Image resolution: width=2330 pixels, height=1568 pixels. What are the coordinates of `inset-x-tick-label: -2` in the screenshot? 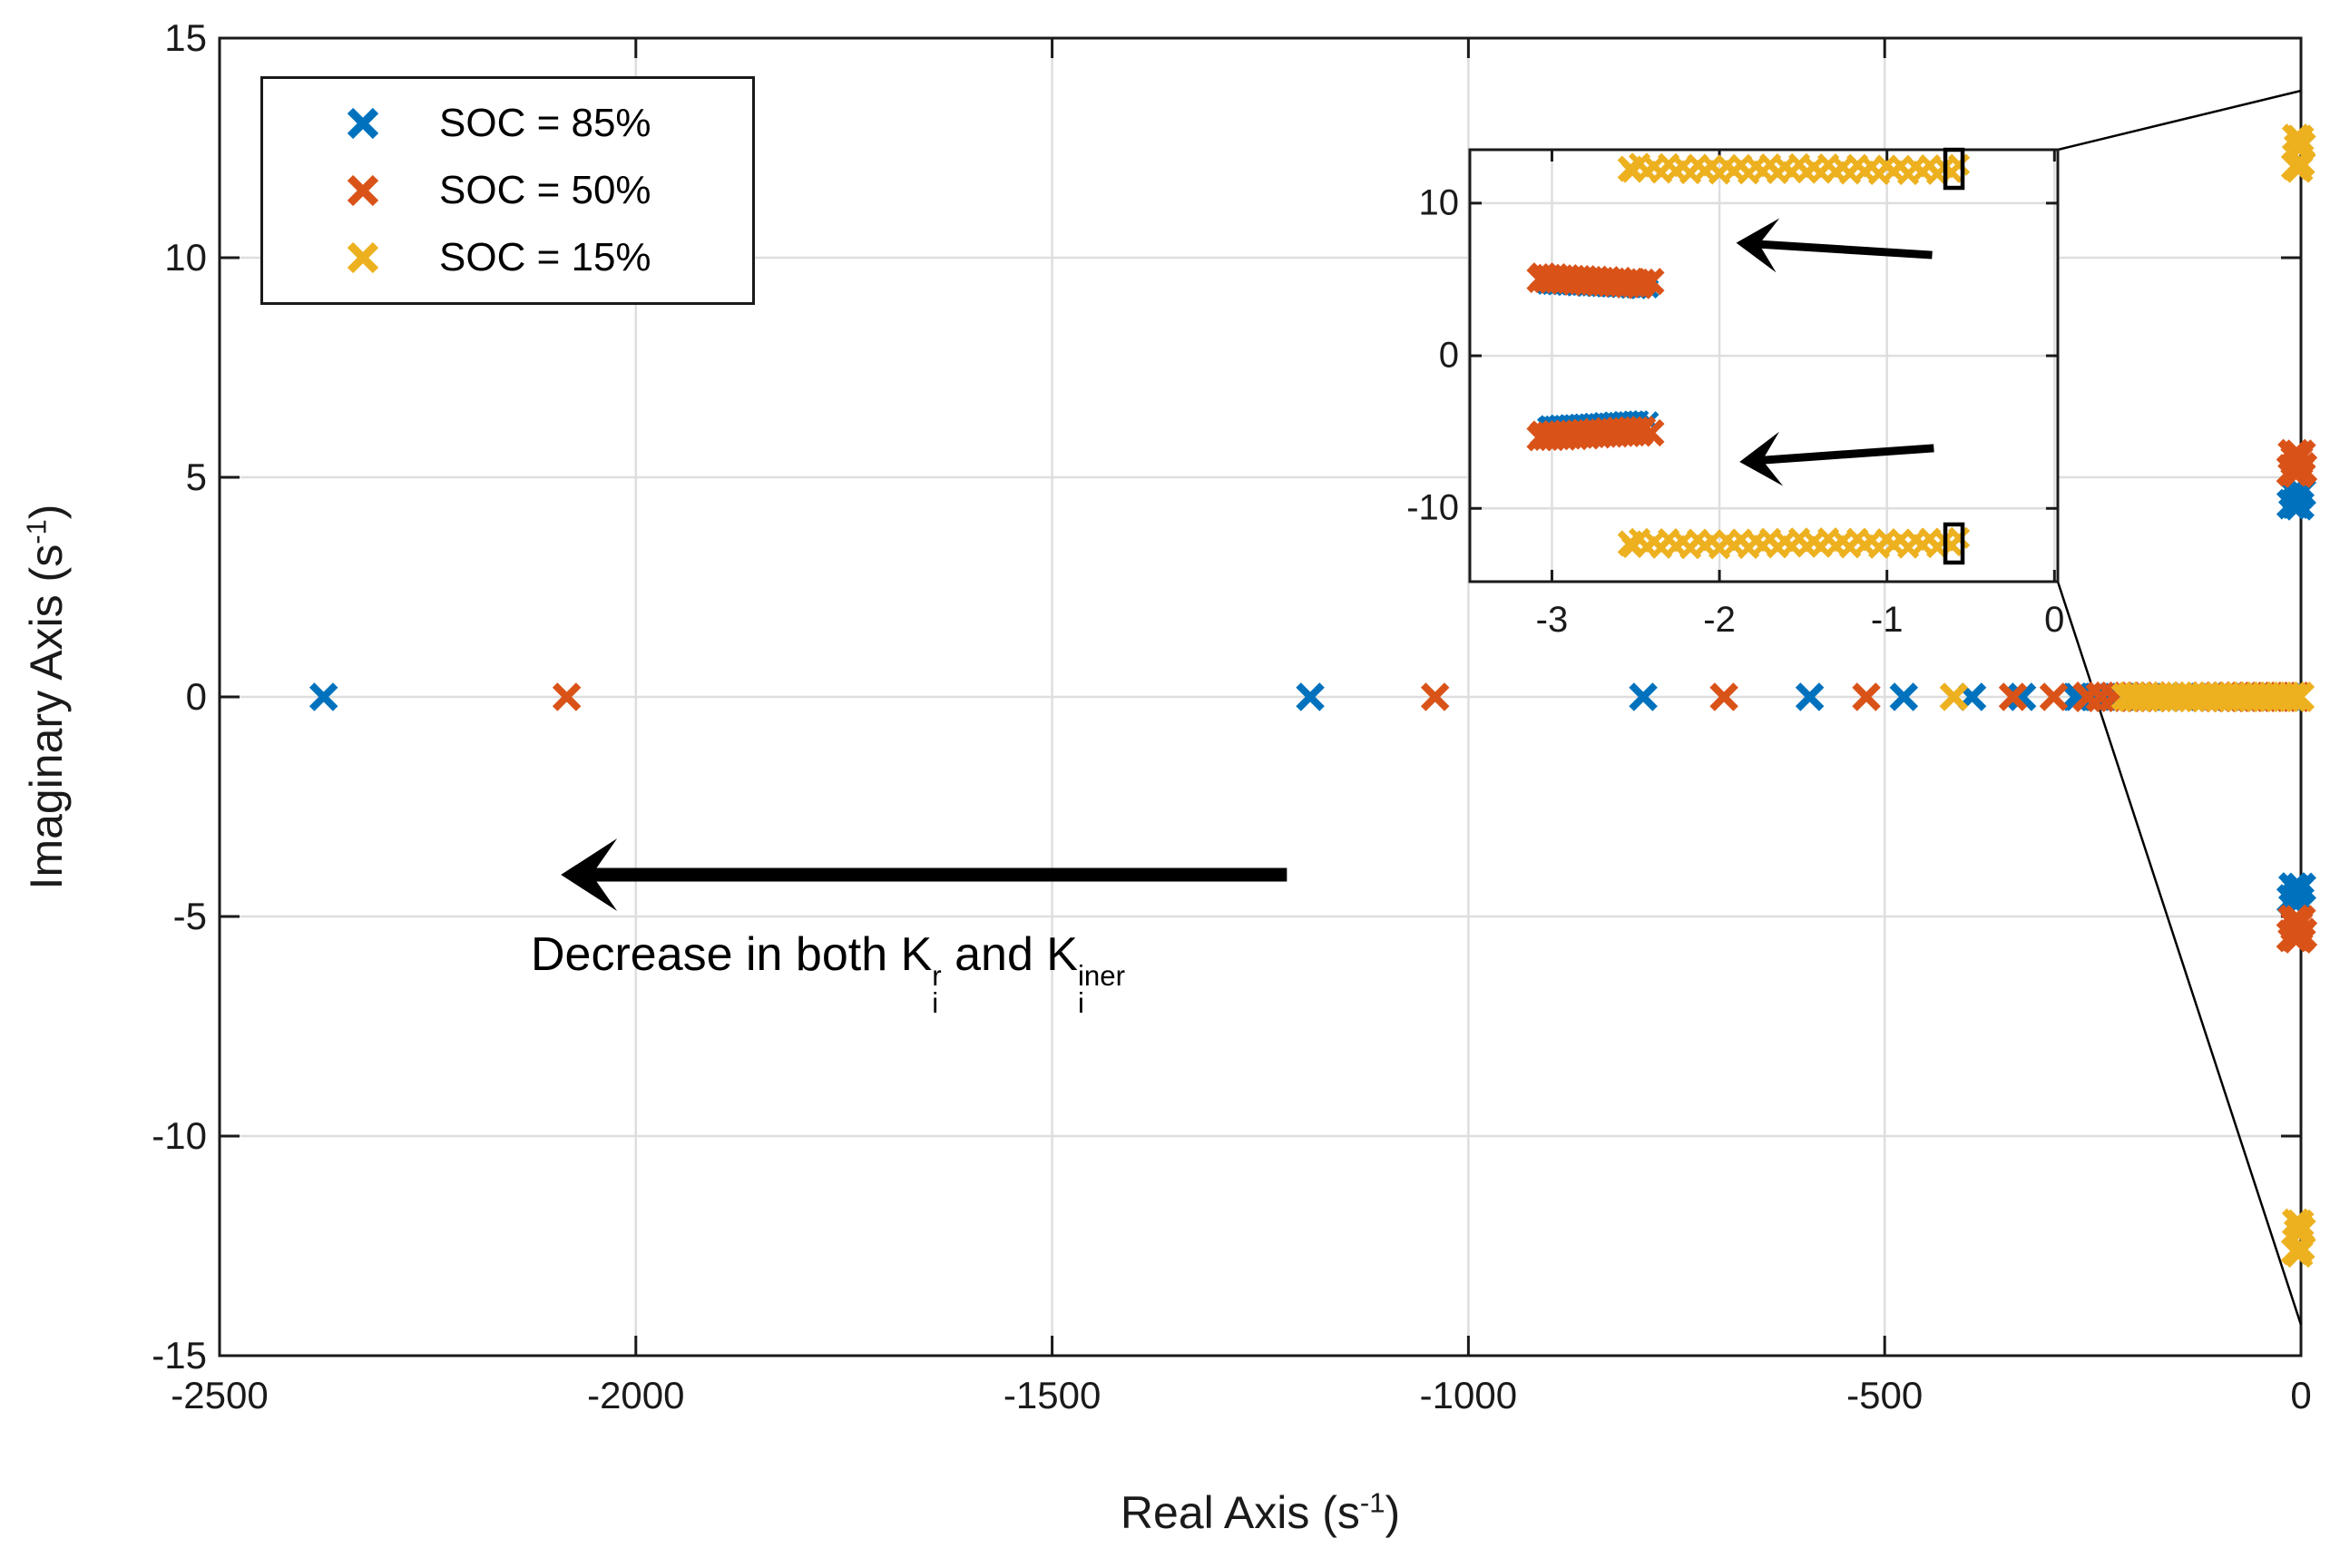 It's located at (1719, 620).